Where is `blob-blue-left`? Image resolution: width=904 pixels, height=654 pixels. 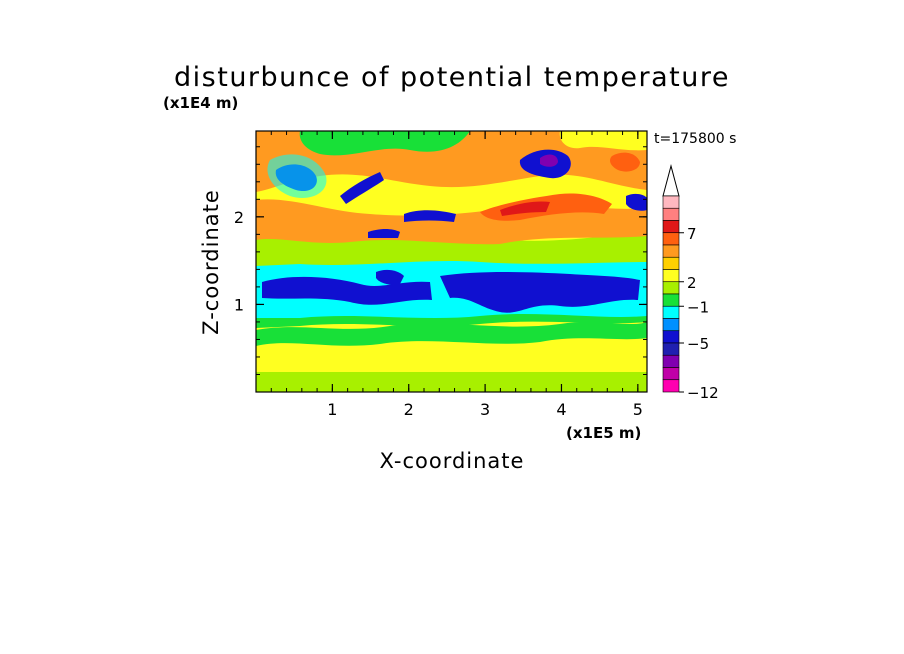 blob-blue-left is located at coordinates (347, 290).